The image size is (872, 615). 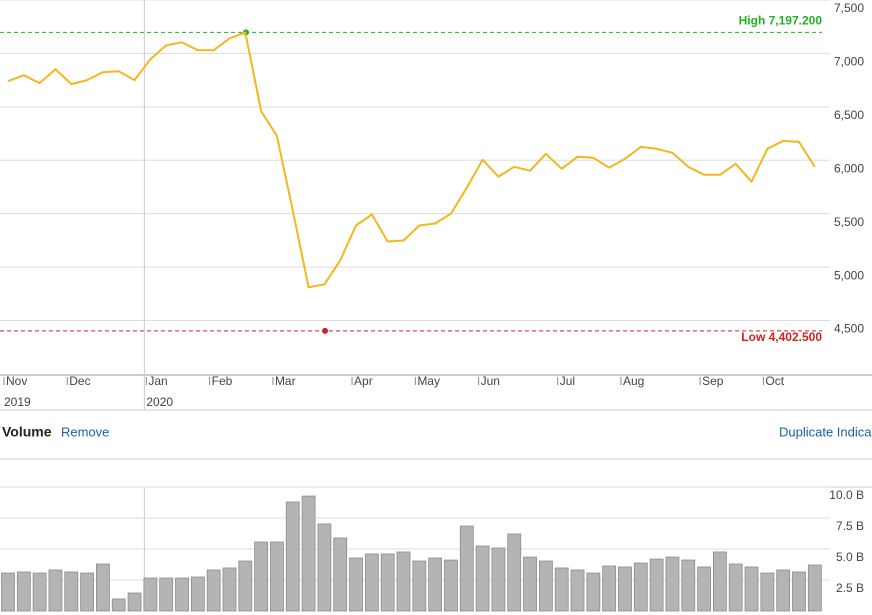 I want to click on x-tick-label: Jul, so click(x=567, y=381).